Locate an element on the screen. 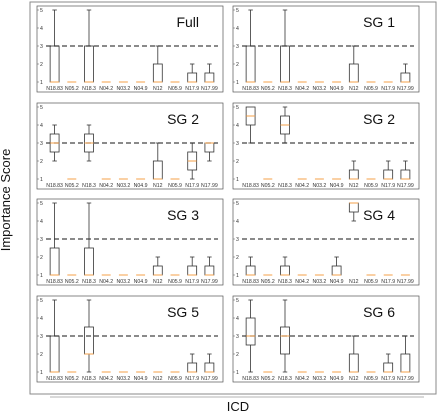 This screenshot has width=440, height=416. box-N04.9 is located at coordinates (336, 266).